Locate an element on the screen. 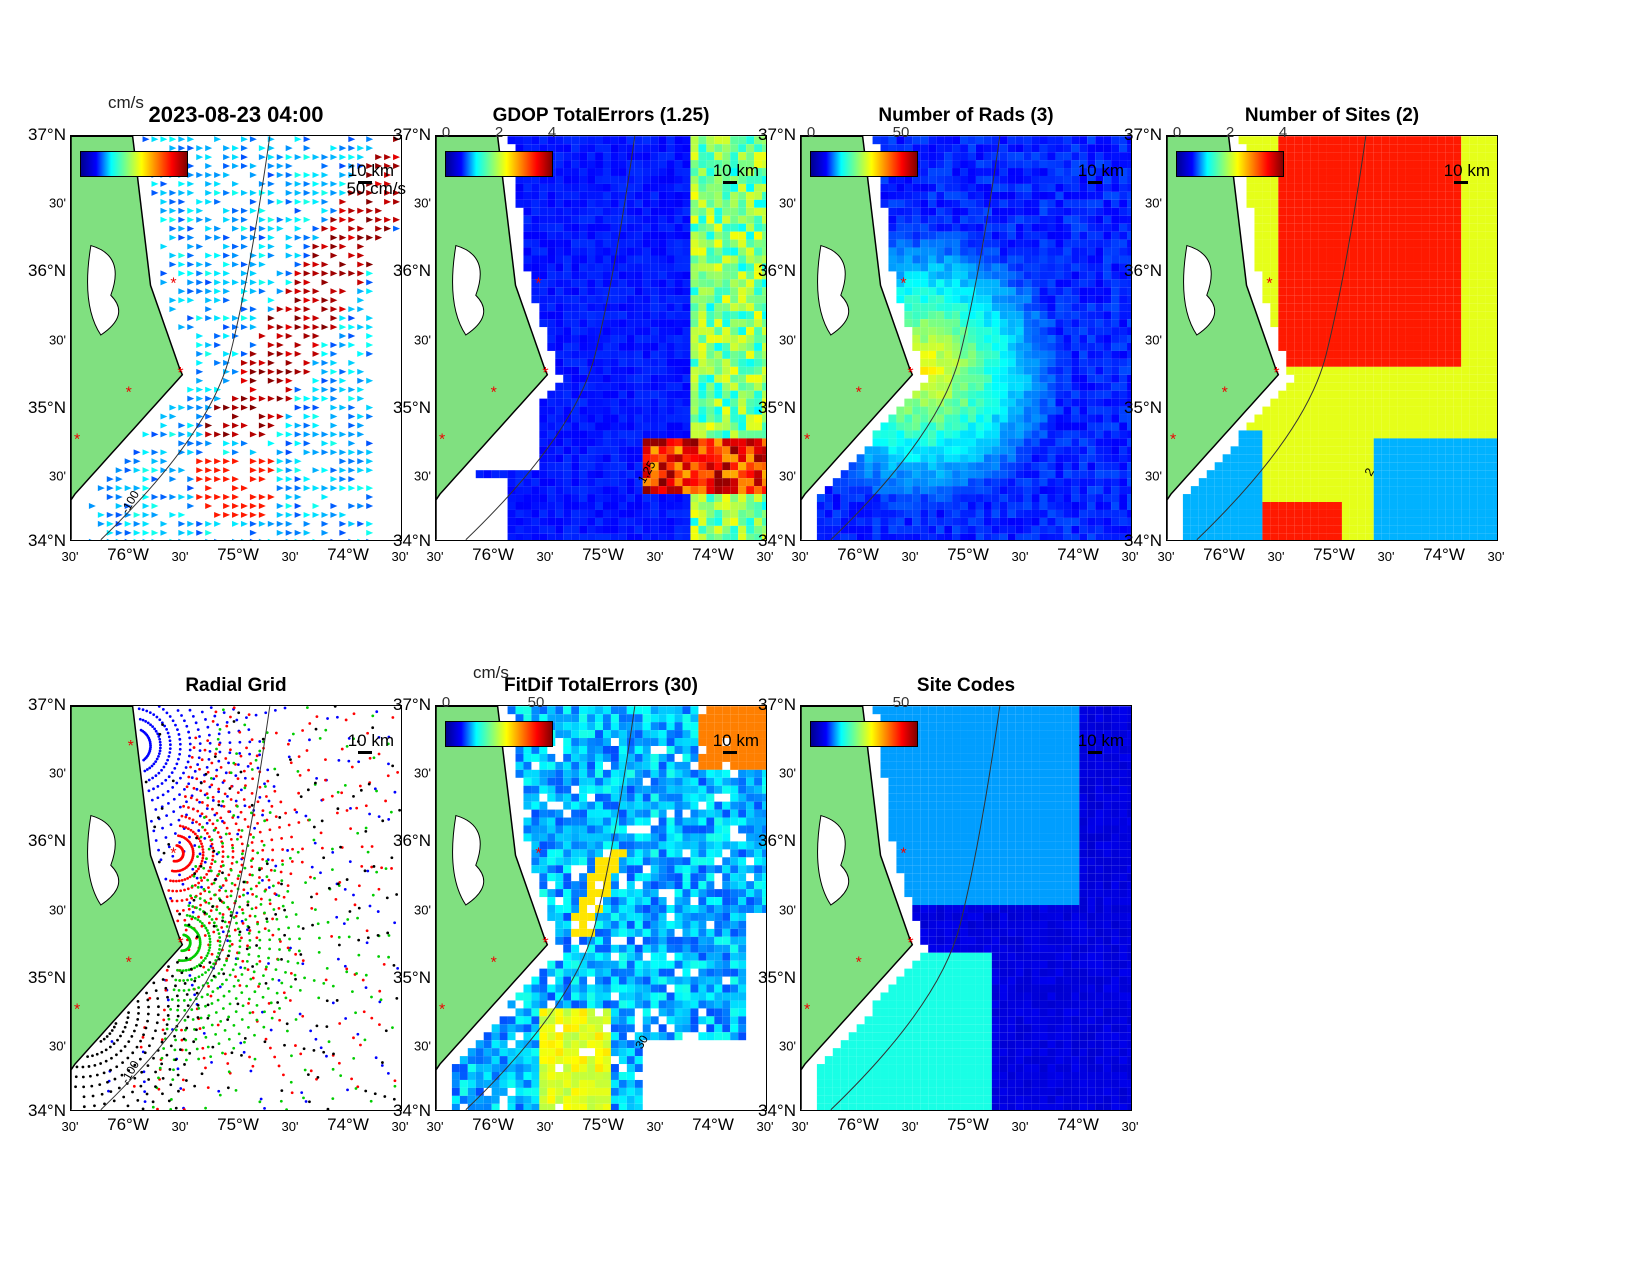 The height and width of the screenshot is (1275, 1650). scale-label: 10 km is located at coordinates (1100, 740).